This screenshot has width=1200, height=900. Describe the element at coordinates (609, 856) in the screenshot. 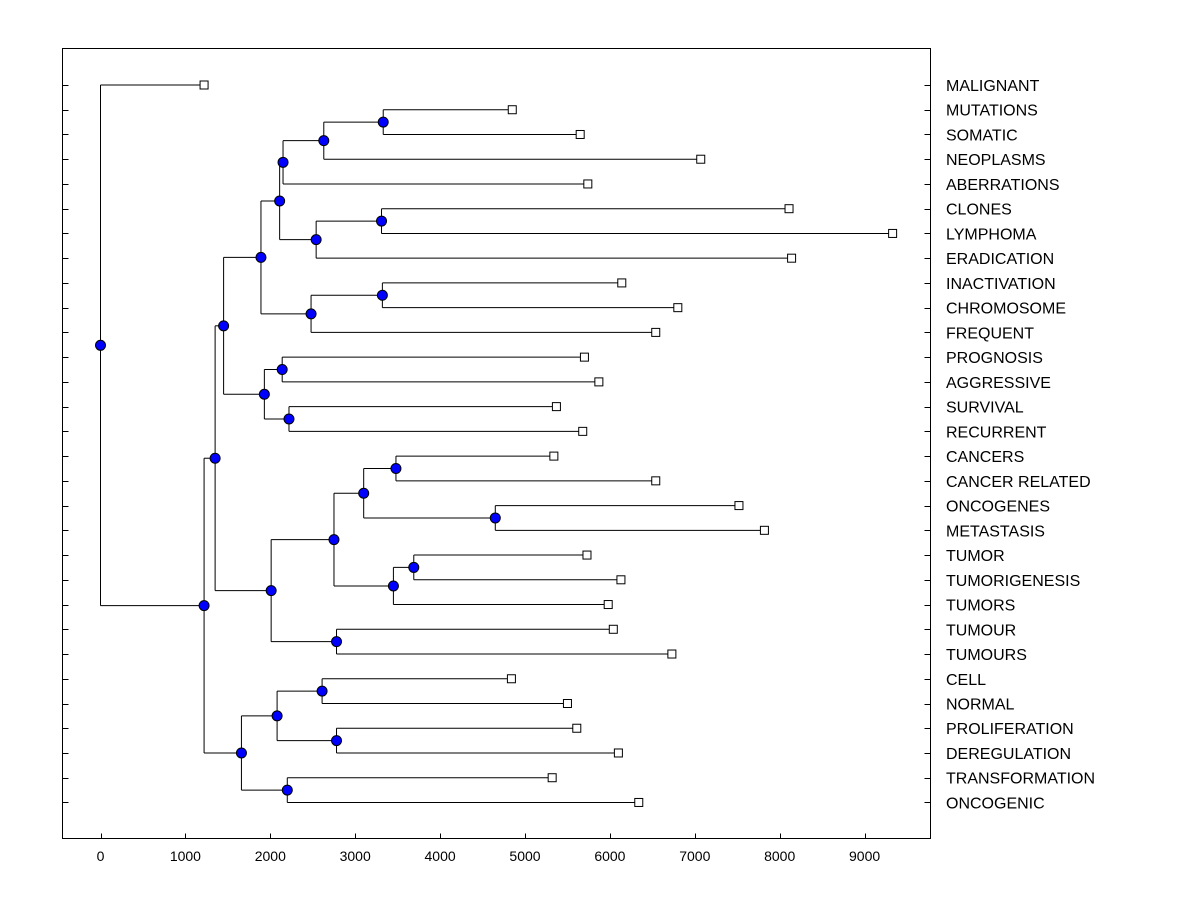

I see `x-tick-label: 6000` at that location.